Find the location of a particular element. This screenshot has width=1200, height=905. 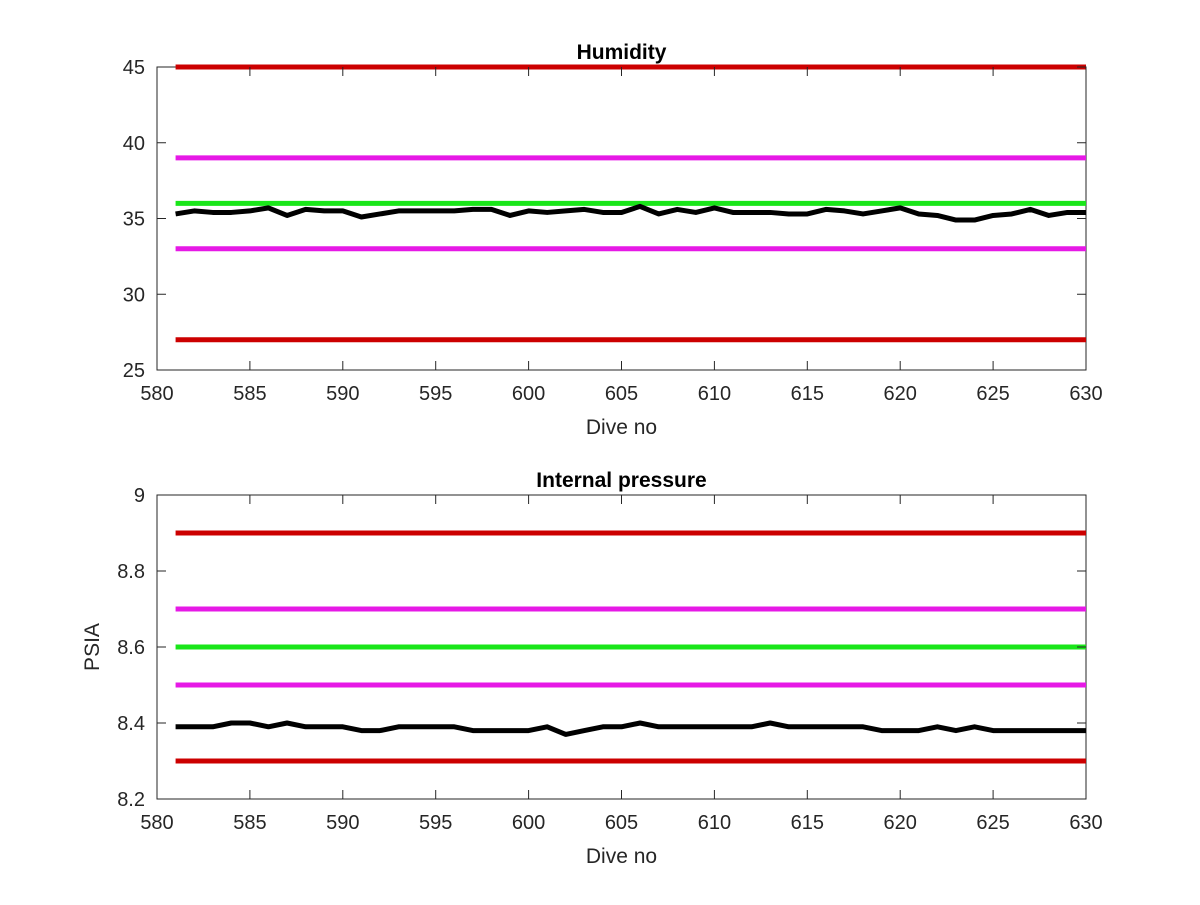

chart-title: Internal pressure is located at coordinates (621, 480).